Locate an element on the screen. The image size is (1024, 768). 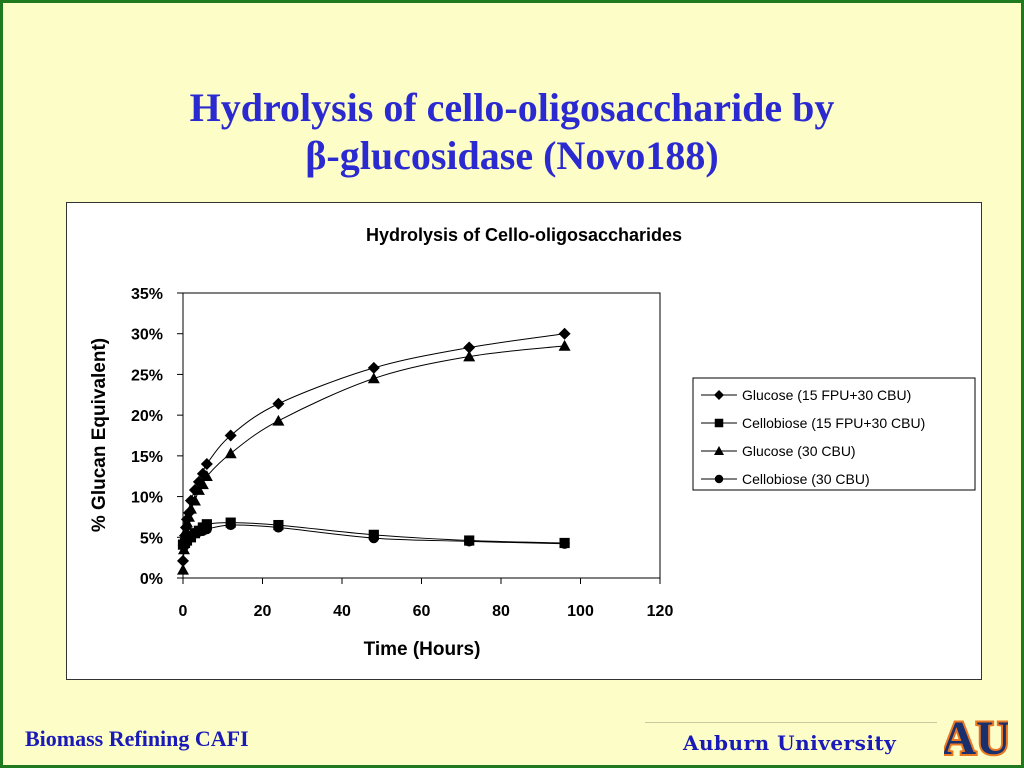
y-tick-label: 0% is located at coordinates (151, 579).